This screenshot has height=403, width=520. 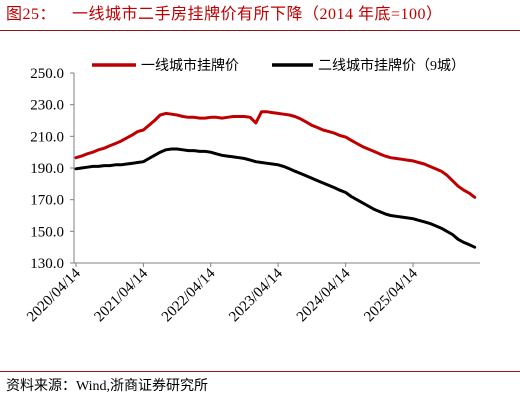 I want to click on x-tick-label: 2021/04/14, so click(x=122, y=295).